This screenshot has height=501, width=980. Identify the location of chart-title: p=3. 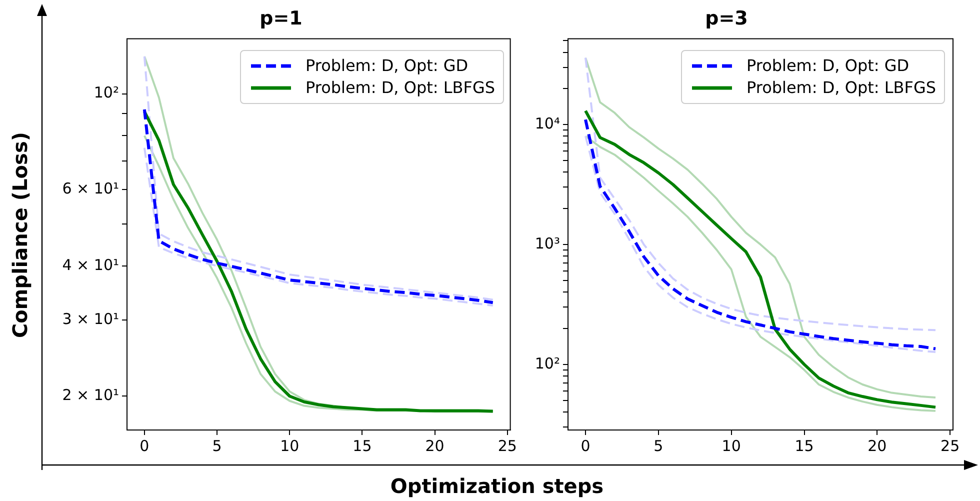
(726, 18).